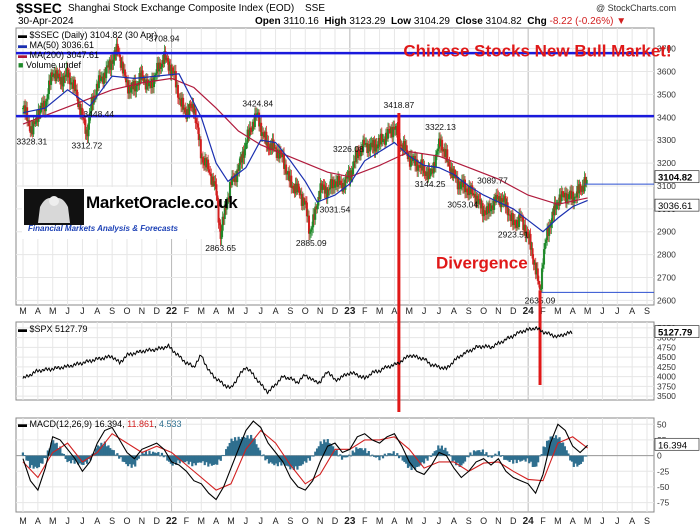  I want to click on price-point-label: 2885.09, so click(311, 243).